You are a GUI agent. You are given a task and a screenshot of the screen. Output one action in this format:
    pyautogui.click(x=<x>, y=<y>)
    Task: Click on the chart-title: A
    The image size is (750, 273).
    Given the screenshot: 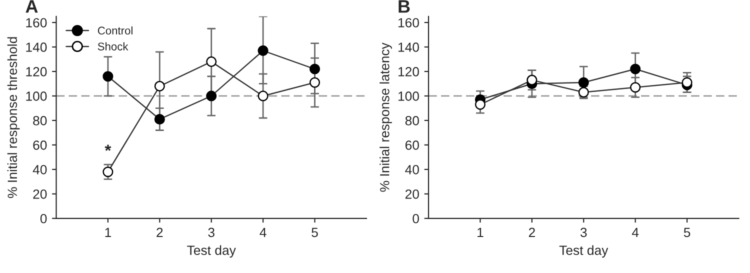 What is the action you would take?
    pyautogui.click(x=32, y=6)
    